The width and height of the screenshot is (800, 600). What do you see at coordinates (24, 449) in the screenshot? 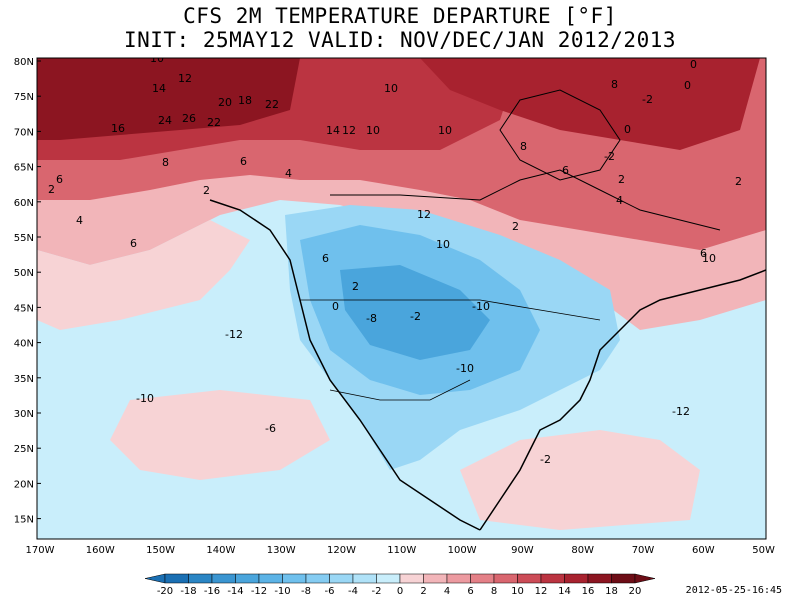
I see `lat-tick-label: 25N` at bounding box center [24, 449].